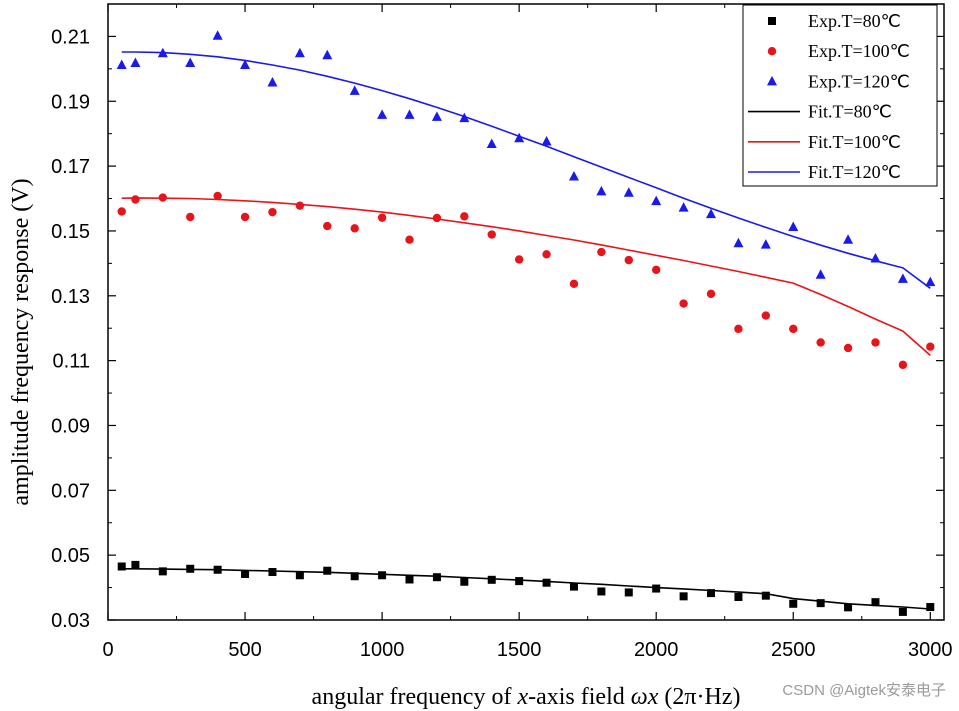 The height and width of the screenshot is (711, 959). Describe the element at coordinates (930, 650) in the screenshot. I see `x-tick-label: 3000` at that location.